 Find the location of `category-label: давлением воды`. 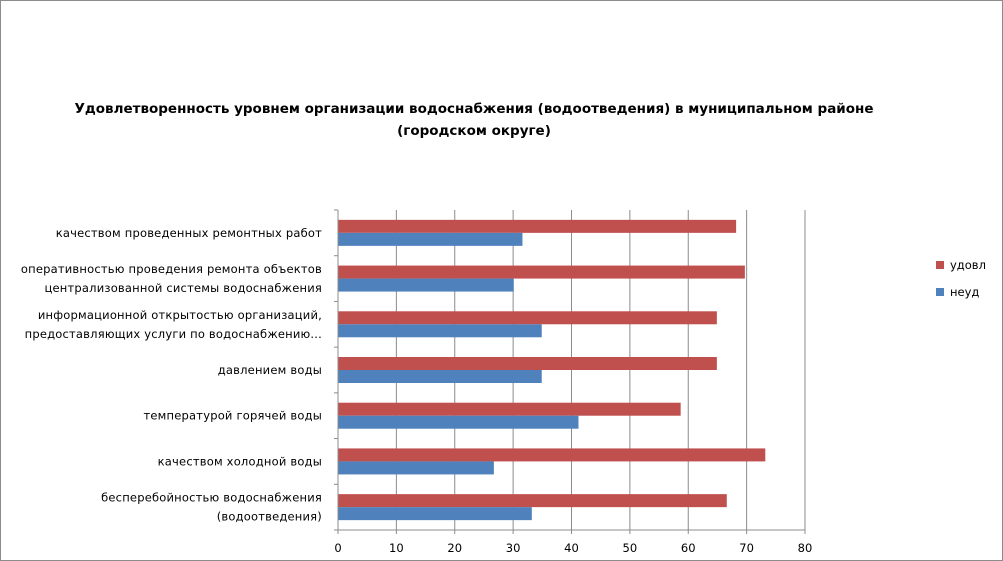

category-label: давлением воды is located at coordinates (270, 370).